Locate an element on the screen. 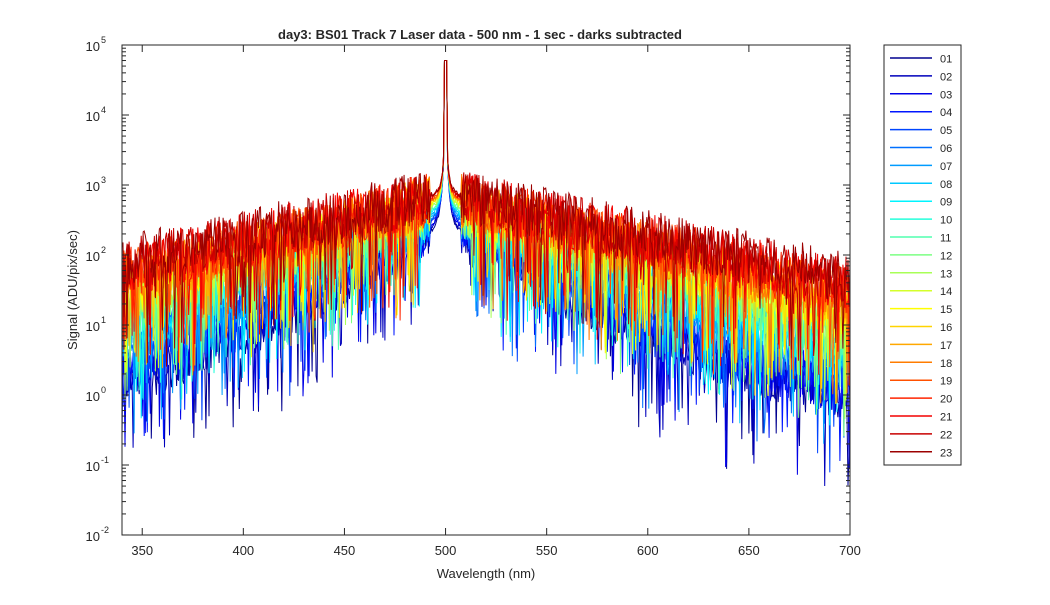 The image size is (1050, 605). y-tick-exponent: 5 is located at coordinates (103, 40).